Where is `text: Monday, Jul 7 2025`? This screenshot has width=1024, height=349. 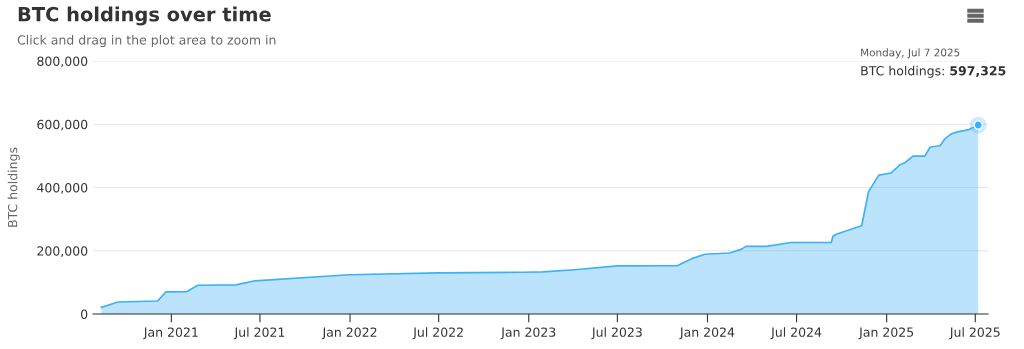 text: Monday, Jul 7 2025 is located at coordinates (910, 53).